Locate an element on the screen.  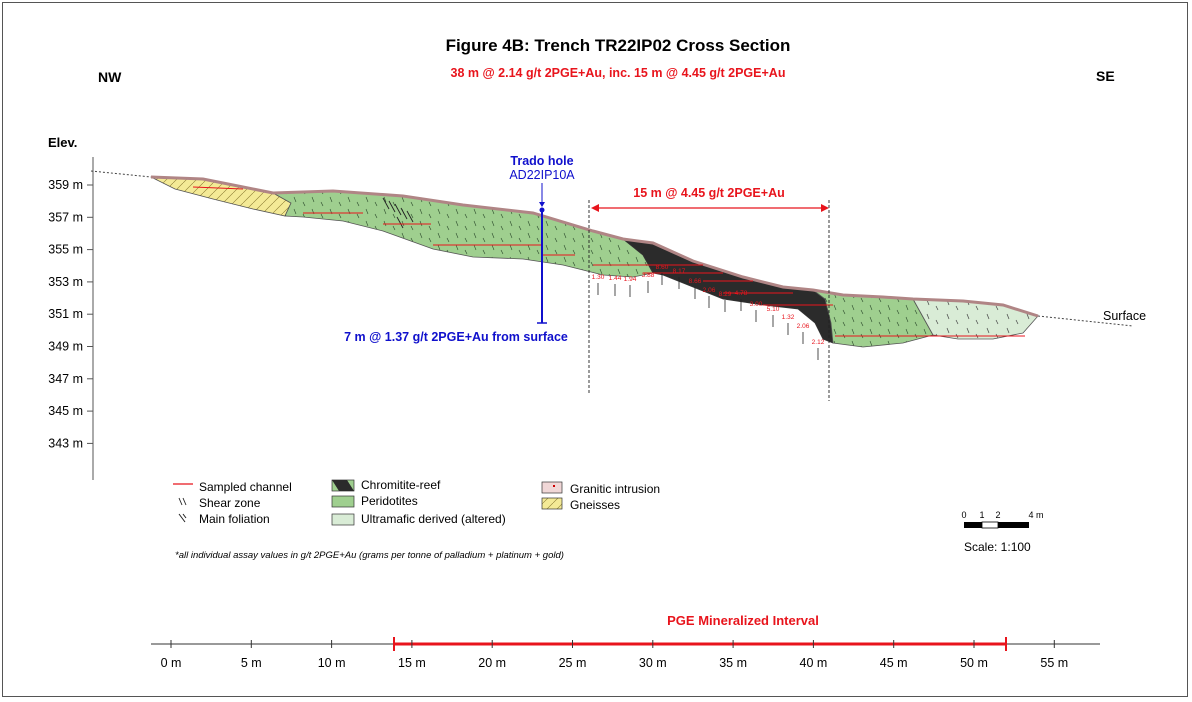
legend-peridotites: Peridotites is located at coordinates (389, 501).